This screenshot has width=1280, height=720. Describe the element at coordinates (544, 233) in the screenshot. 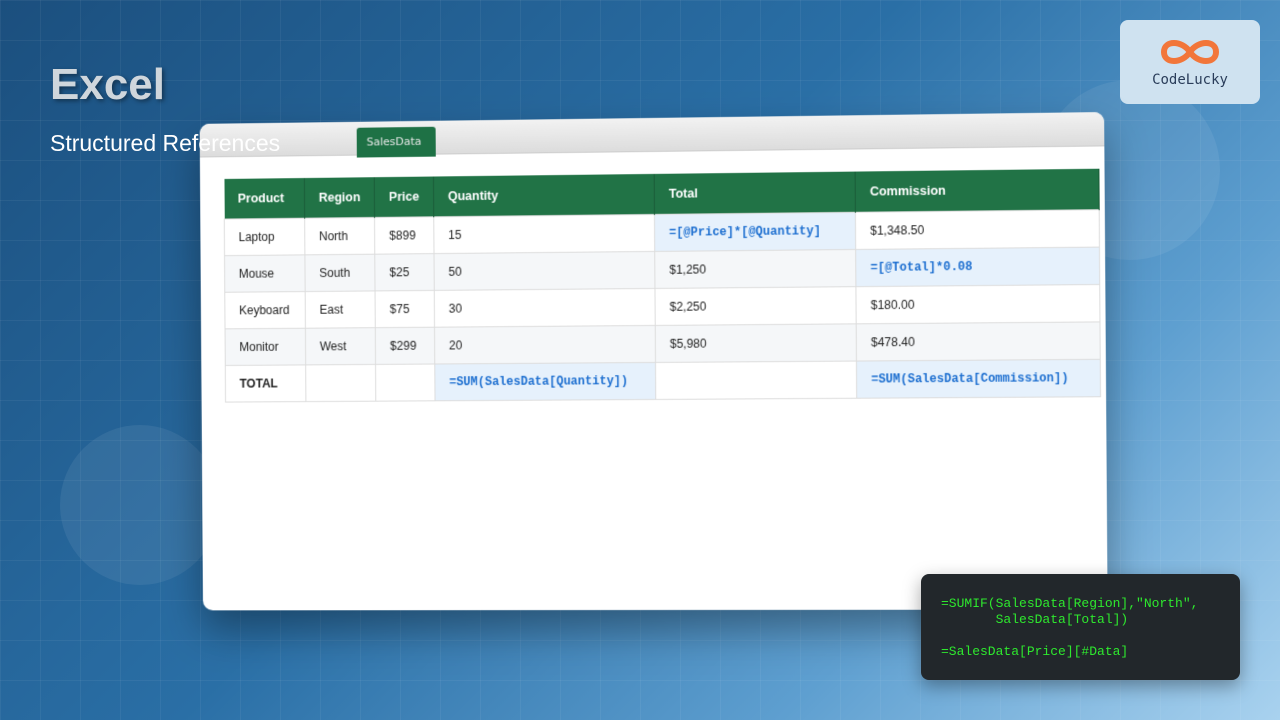

I see `table-cell: 15` at that location.